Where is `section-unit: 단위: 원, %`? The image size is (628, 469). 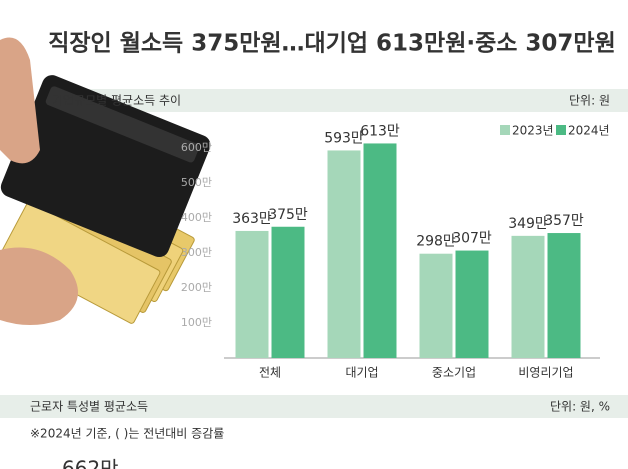 section-unit: 단위: 원, % is located at coordinates (580, 407).